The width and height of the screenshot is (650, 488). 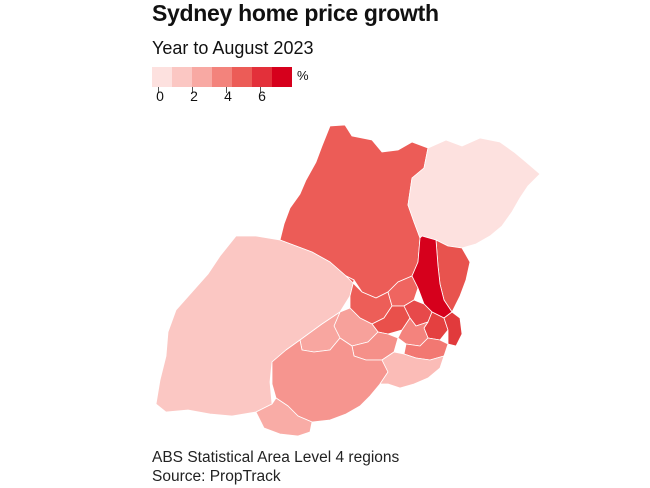 I want to click on region-blue-mountains, so click(x=255, y=326).